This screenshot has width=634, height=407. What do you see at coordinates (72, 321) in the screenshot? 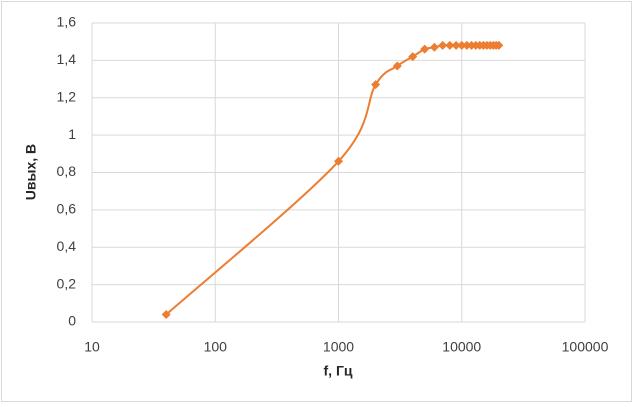
I see `y-tick-label: 0` at bounding box center [72, 321].